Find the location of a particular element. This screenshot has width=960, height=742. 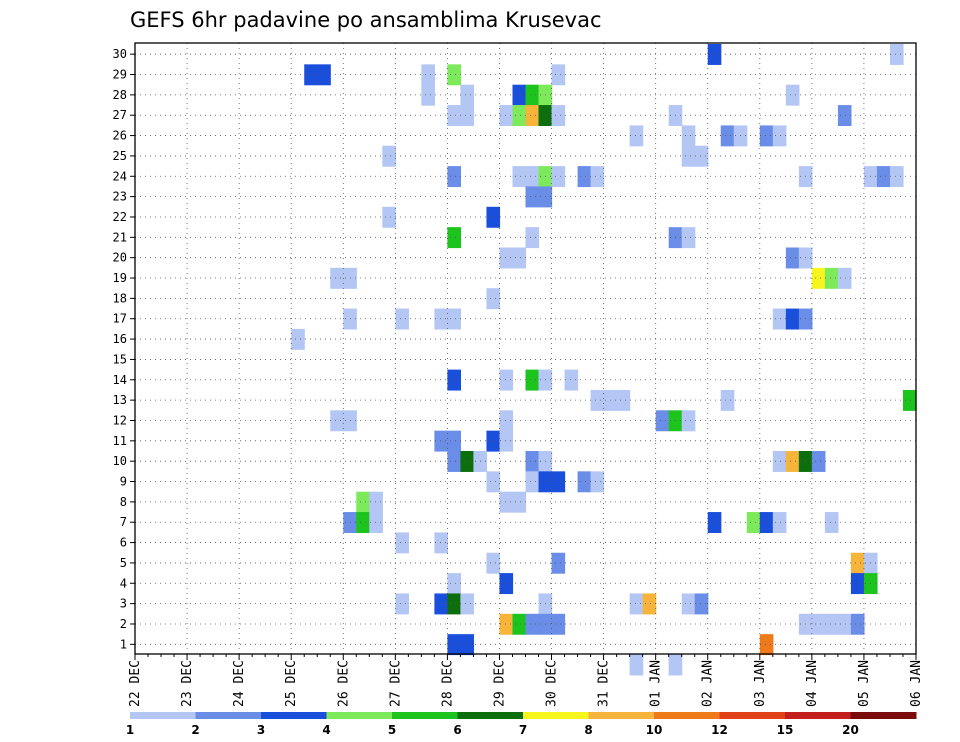

ytick-label-14: 14 is located at coordinates (120, 380).